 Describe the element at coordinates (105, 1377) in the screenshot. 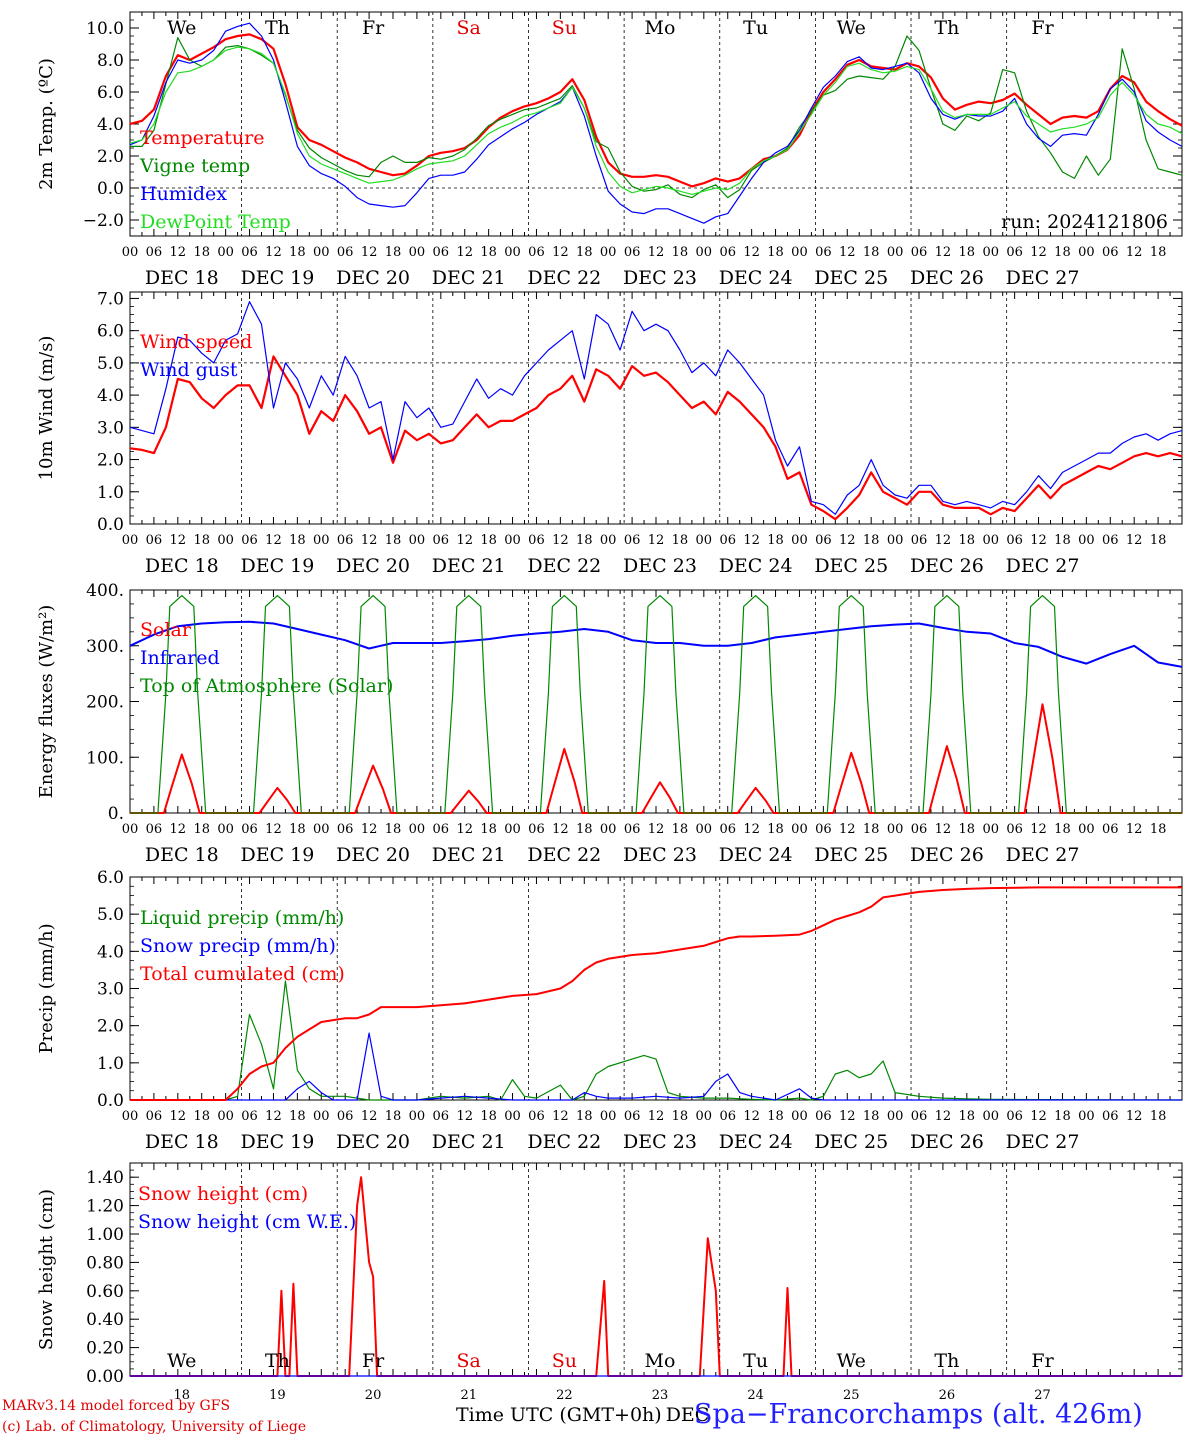

I see `y-tick-label: 0.00` at that location.